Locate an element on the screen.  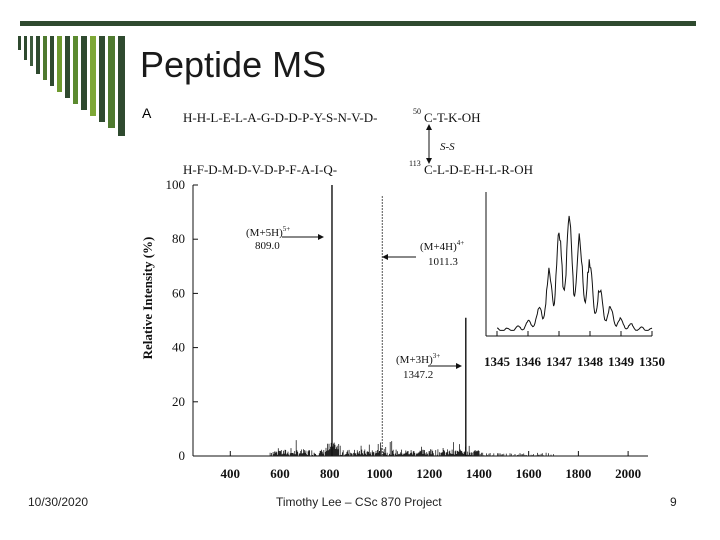
sequence-chain1-tail: C-T-K-OH is located at coordinates (452, 117).